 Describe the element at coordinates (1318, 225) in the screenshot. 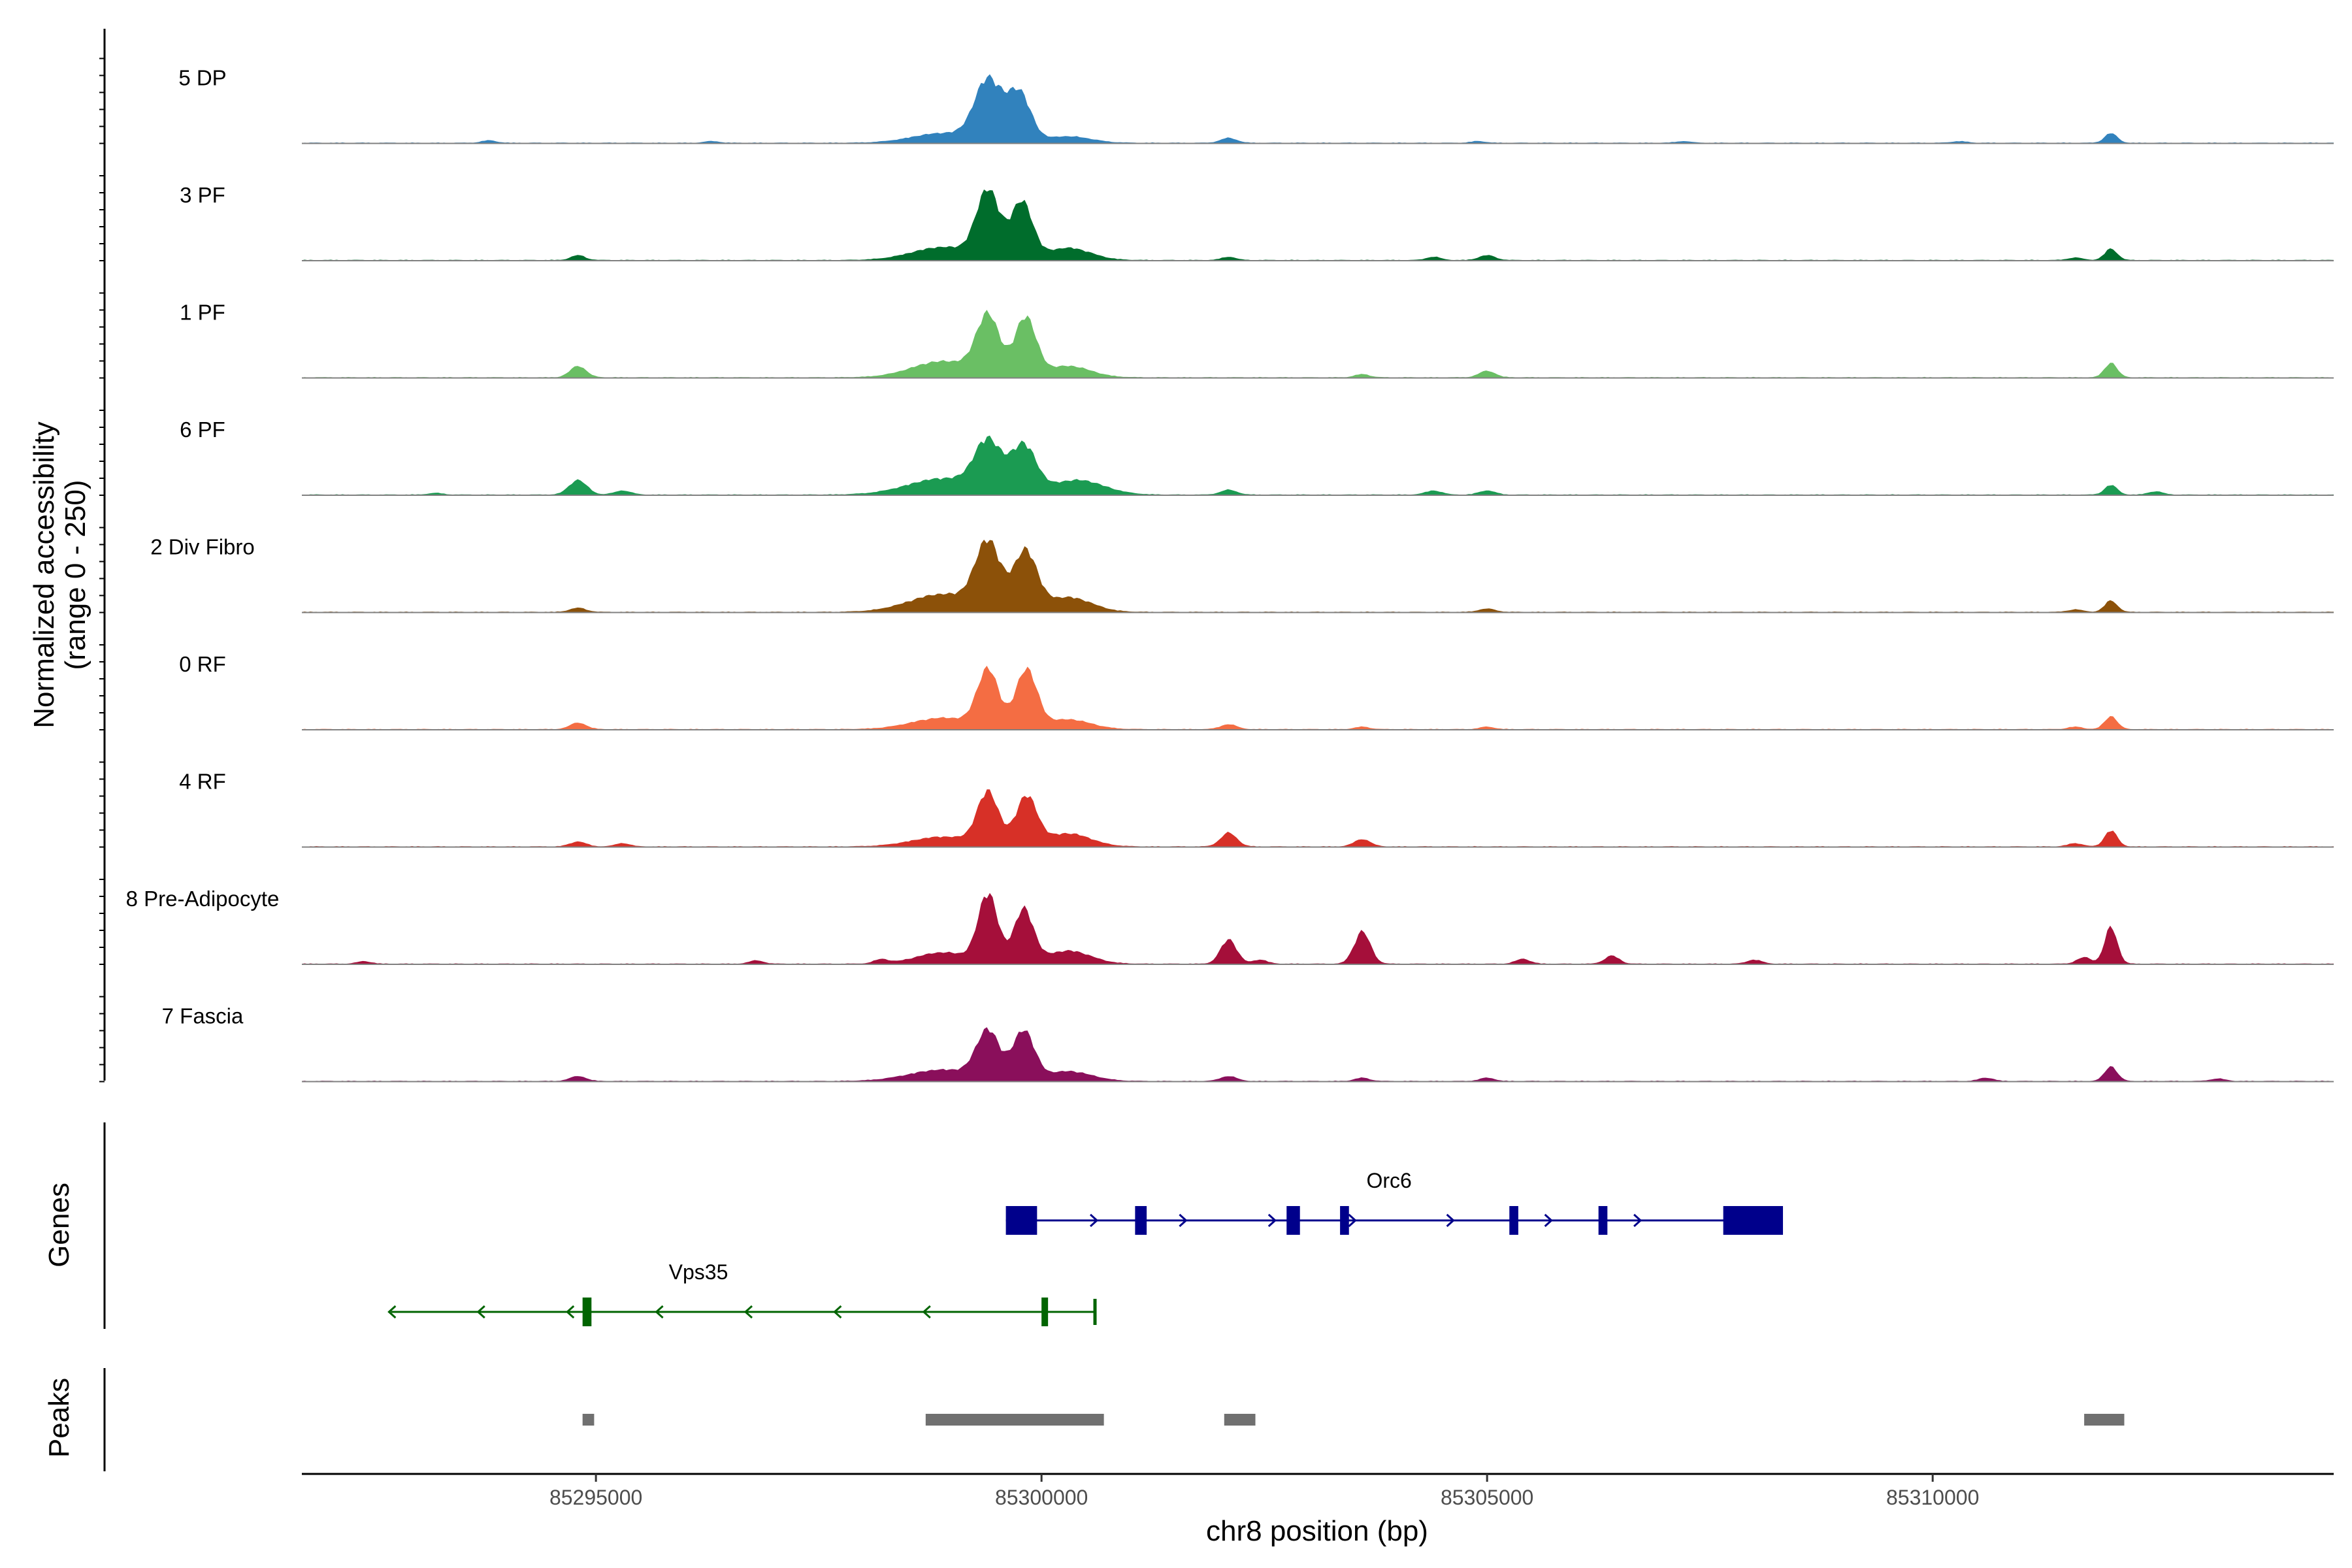

I see `coverage-area-3-pf` at that location.